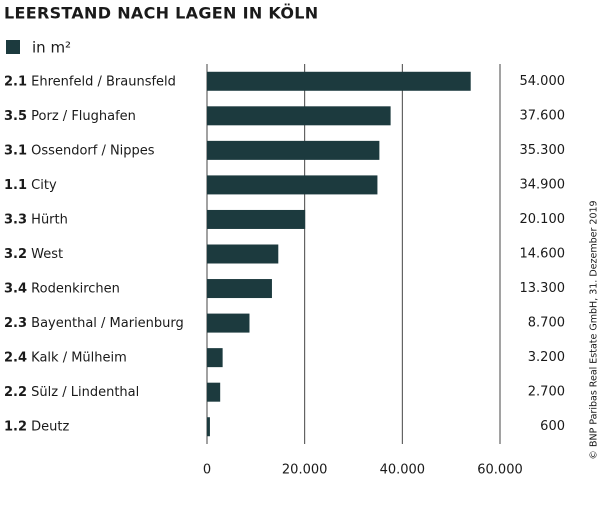 This screenshot has height=514, width=600. I want to click on category-code: 3.5, so click(15, 115).